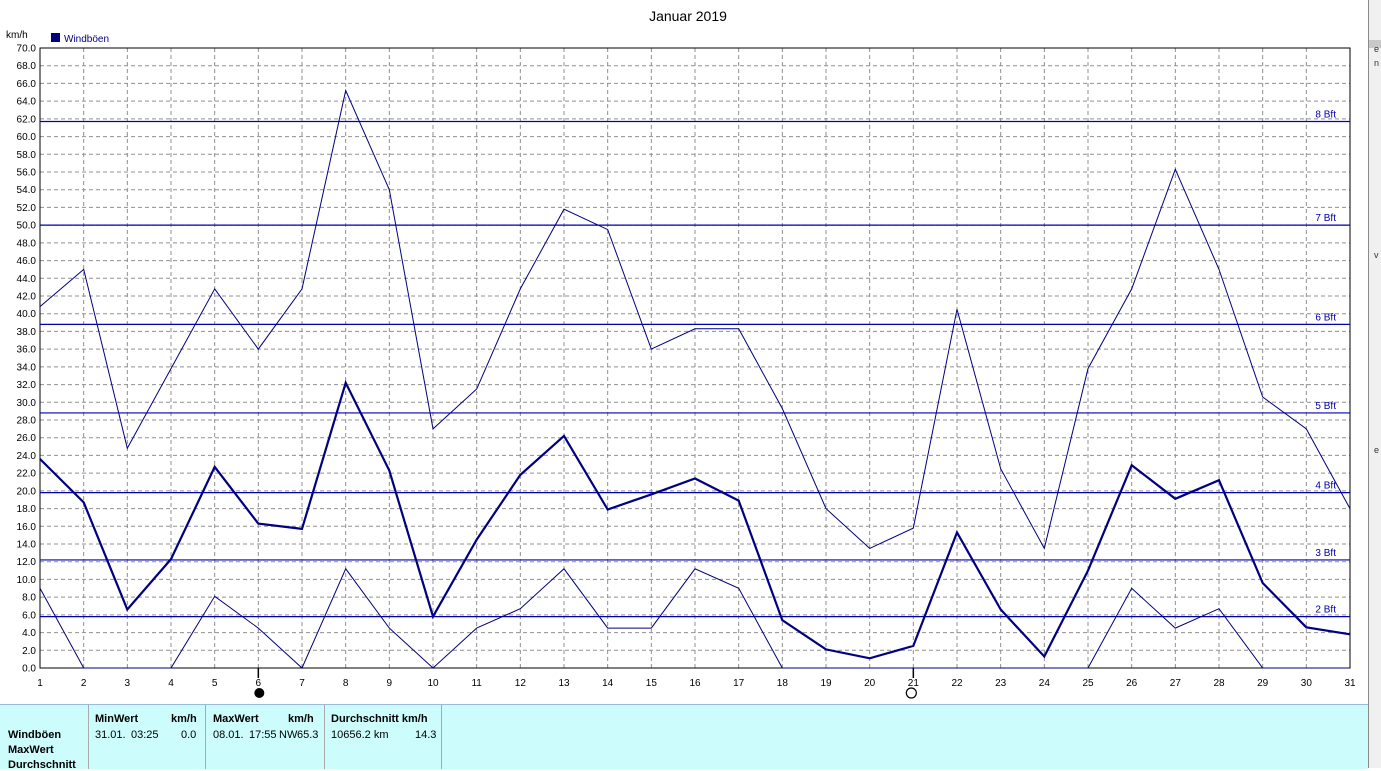 The width and height of the screenshot is (1381, 771). I want to click on x-tick-label: 12, so click(521, 683).